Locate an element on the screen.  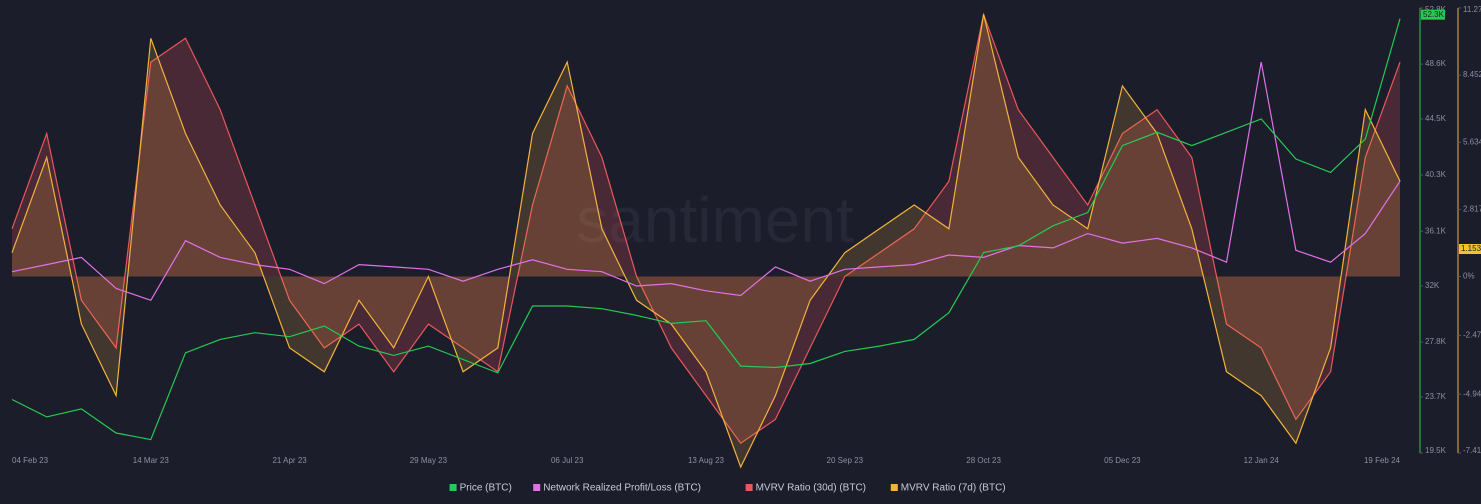
x-tick-label: 14 Mar 23 is located at coordinates (151, 460).